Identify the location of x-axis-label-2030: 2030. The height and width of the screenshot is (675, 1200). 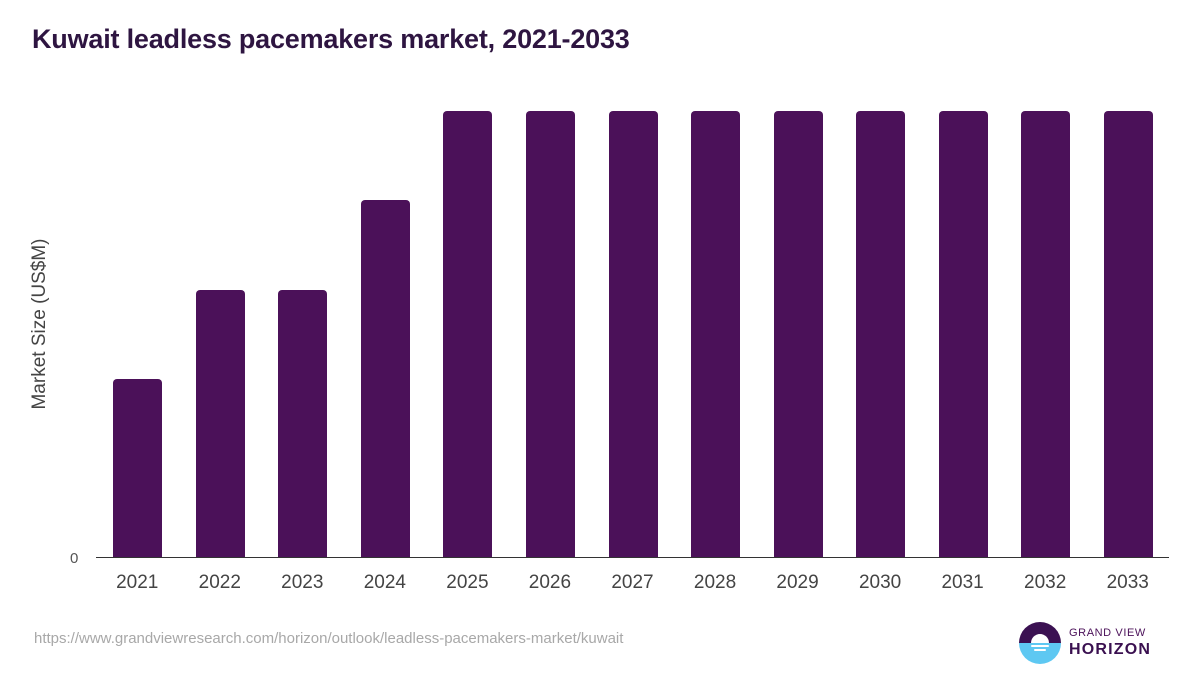
(880, 582).